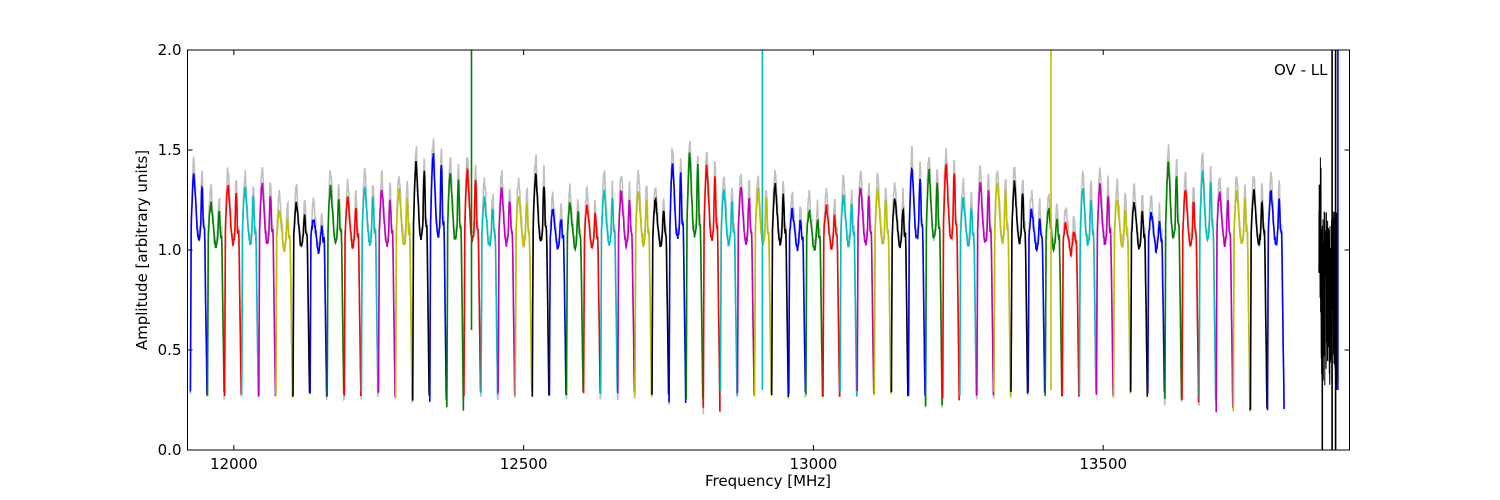  Describe the element at coordinates (170, 350) in the screenshot. I see `y-tick-label: 0.5` at that location.